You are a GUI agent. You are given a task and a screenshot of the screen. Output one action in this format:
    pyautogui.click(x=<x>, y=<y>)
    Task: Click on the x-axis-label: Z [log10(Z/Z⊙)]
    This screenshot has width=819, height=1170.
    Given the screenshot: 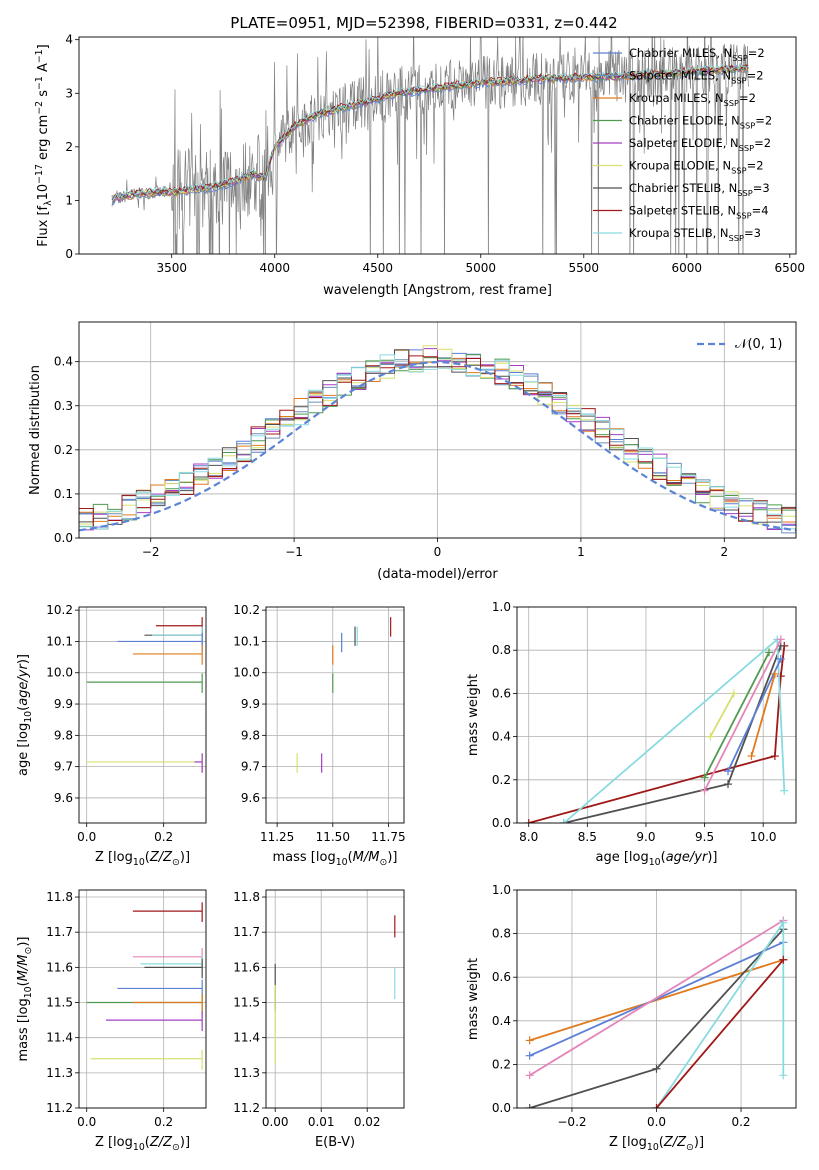 What is the action you would take?
    pyautogui.click(x=142, y=859)
    